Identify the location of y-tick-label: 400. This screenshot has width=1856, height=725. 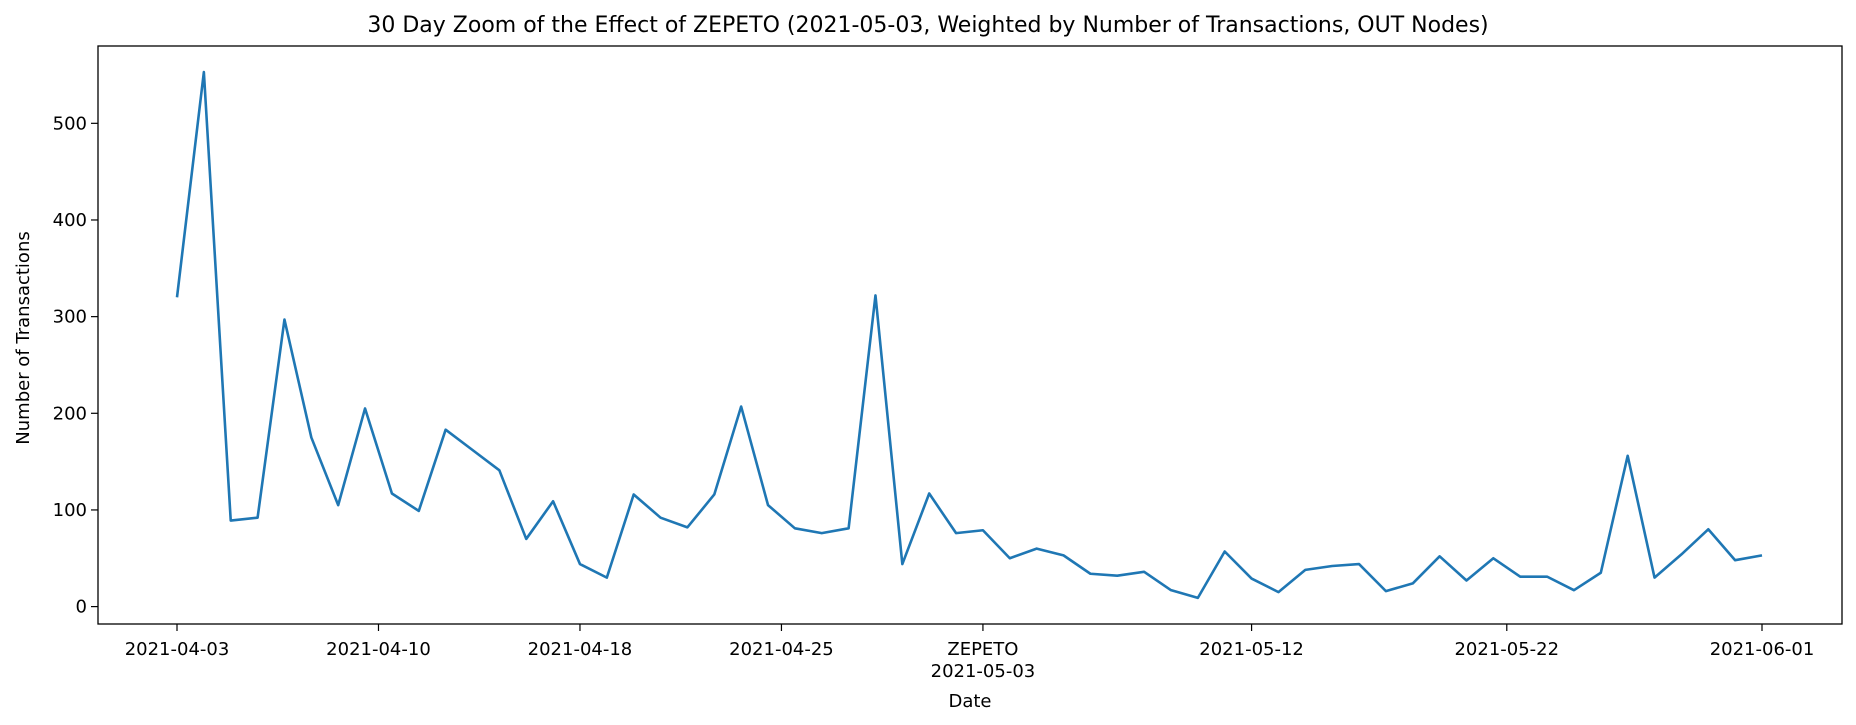
(70, 220).